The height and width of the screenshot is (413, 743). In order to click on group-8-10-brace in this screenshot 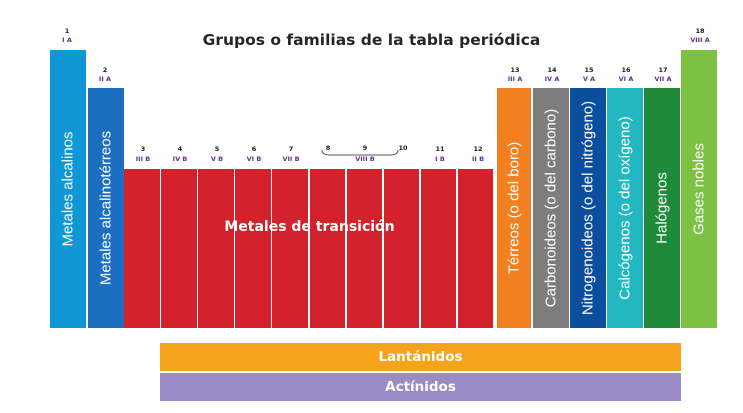, I will do `click(360, 152)`.